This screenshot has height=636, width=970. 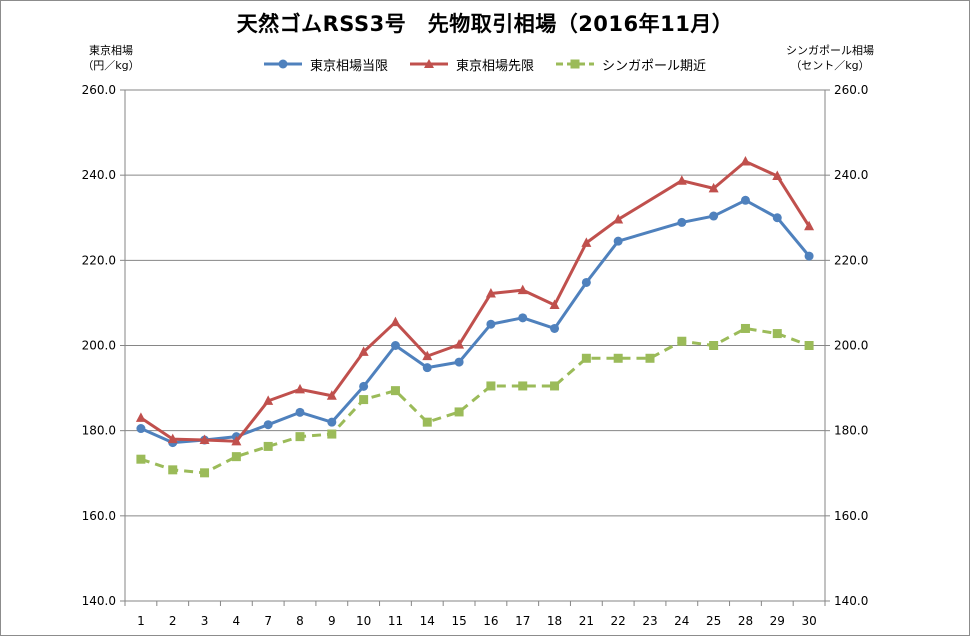 What do you see at coordinates (111, 58) in the screenshot?
I see `left-axis-unit-label: 東京相場 （円／kg）` at bounding box center [111, 58].